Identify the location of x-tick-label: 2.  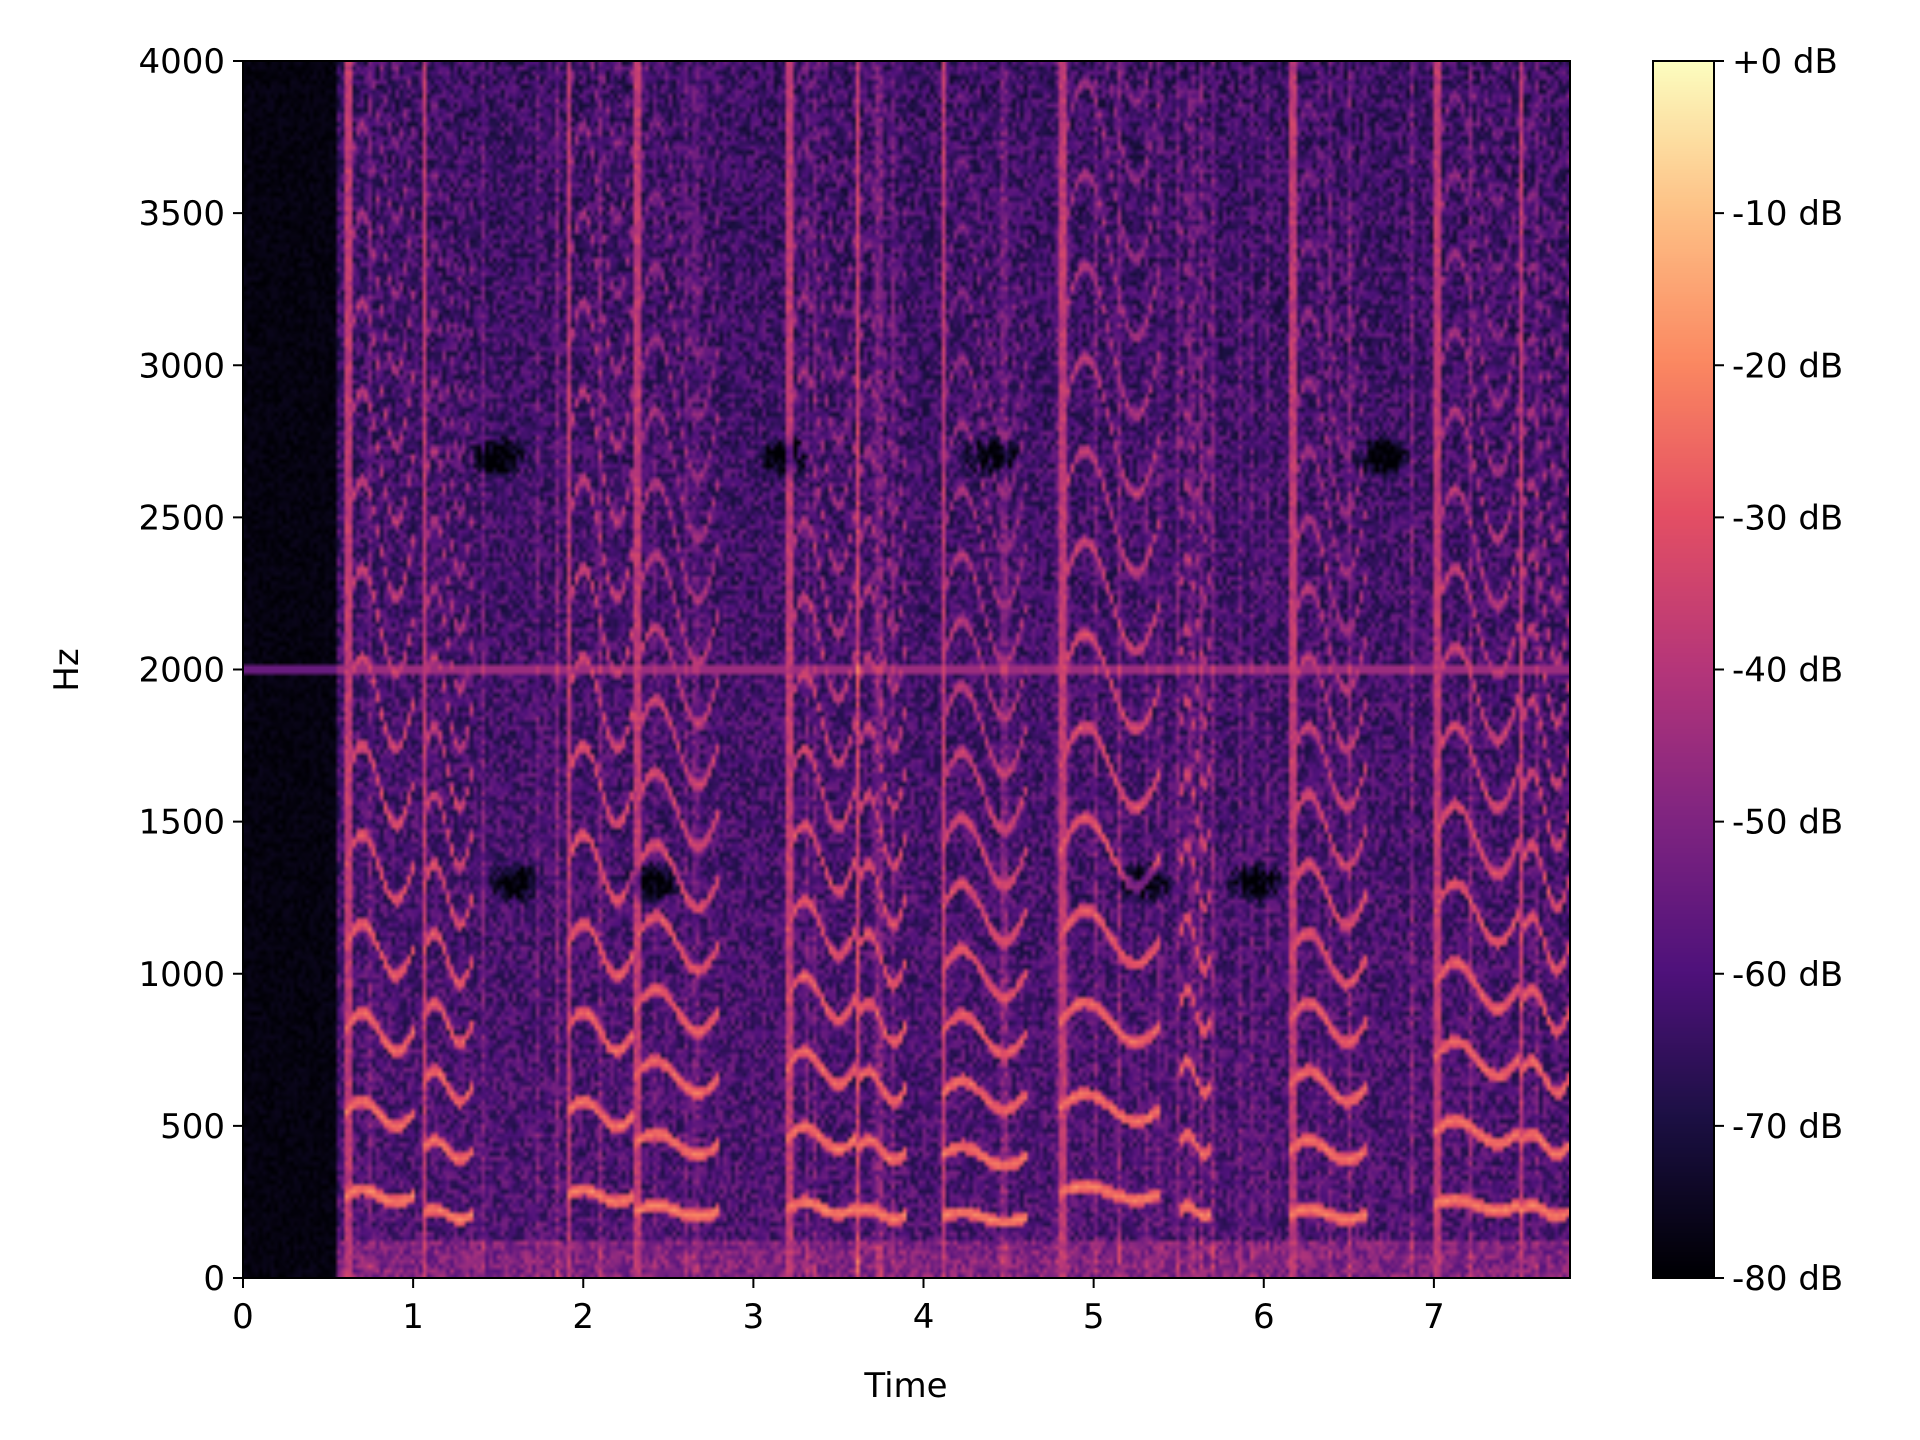
(583, 1317).